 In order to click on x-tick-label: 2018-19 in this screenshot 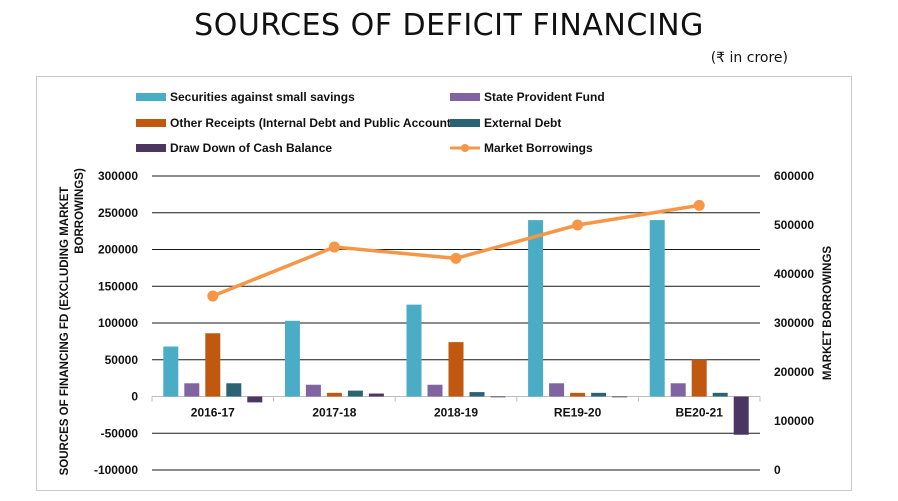, I will do `click(456, 413)`.